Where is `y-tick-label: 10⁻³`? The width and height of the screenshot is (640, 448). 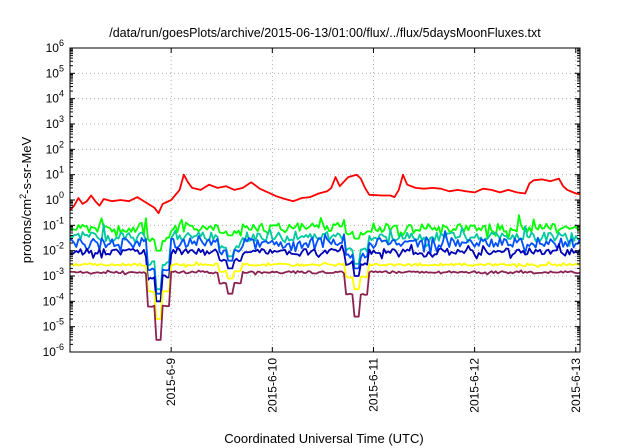
y-tick-label: 10⁻³ is located at coordinates (53, 274).